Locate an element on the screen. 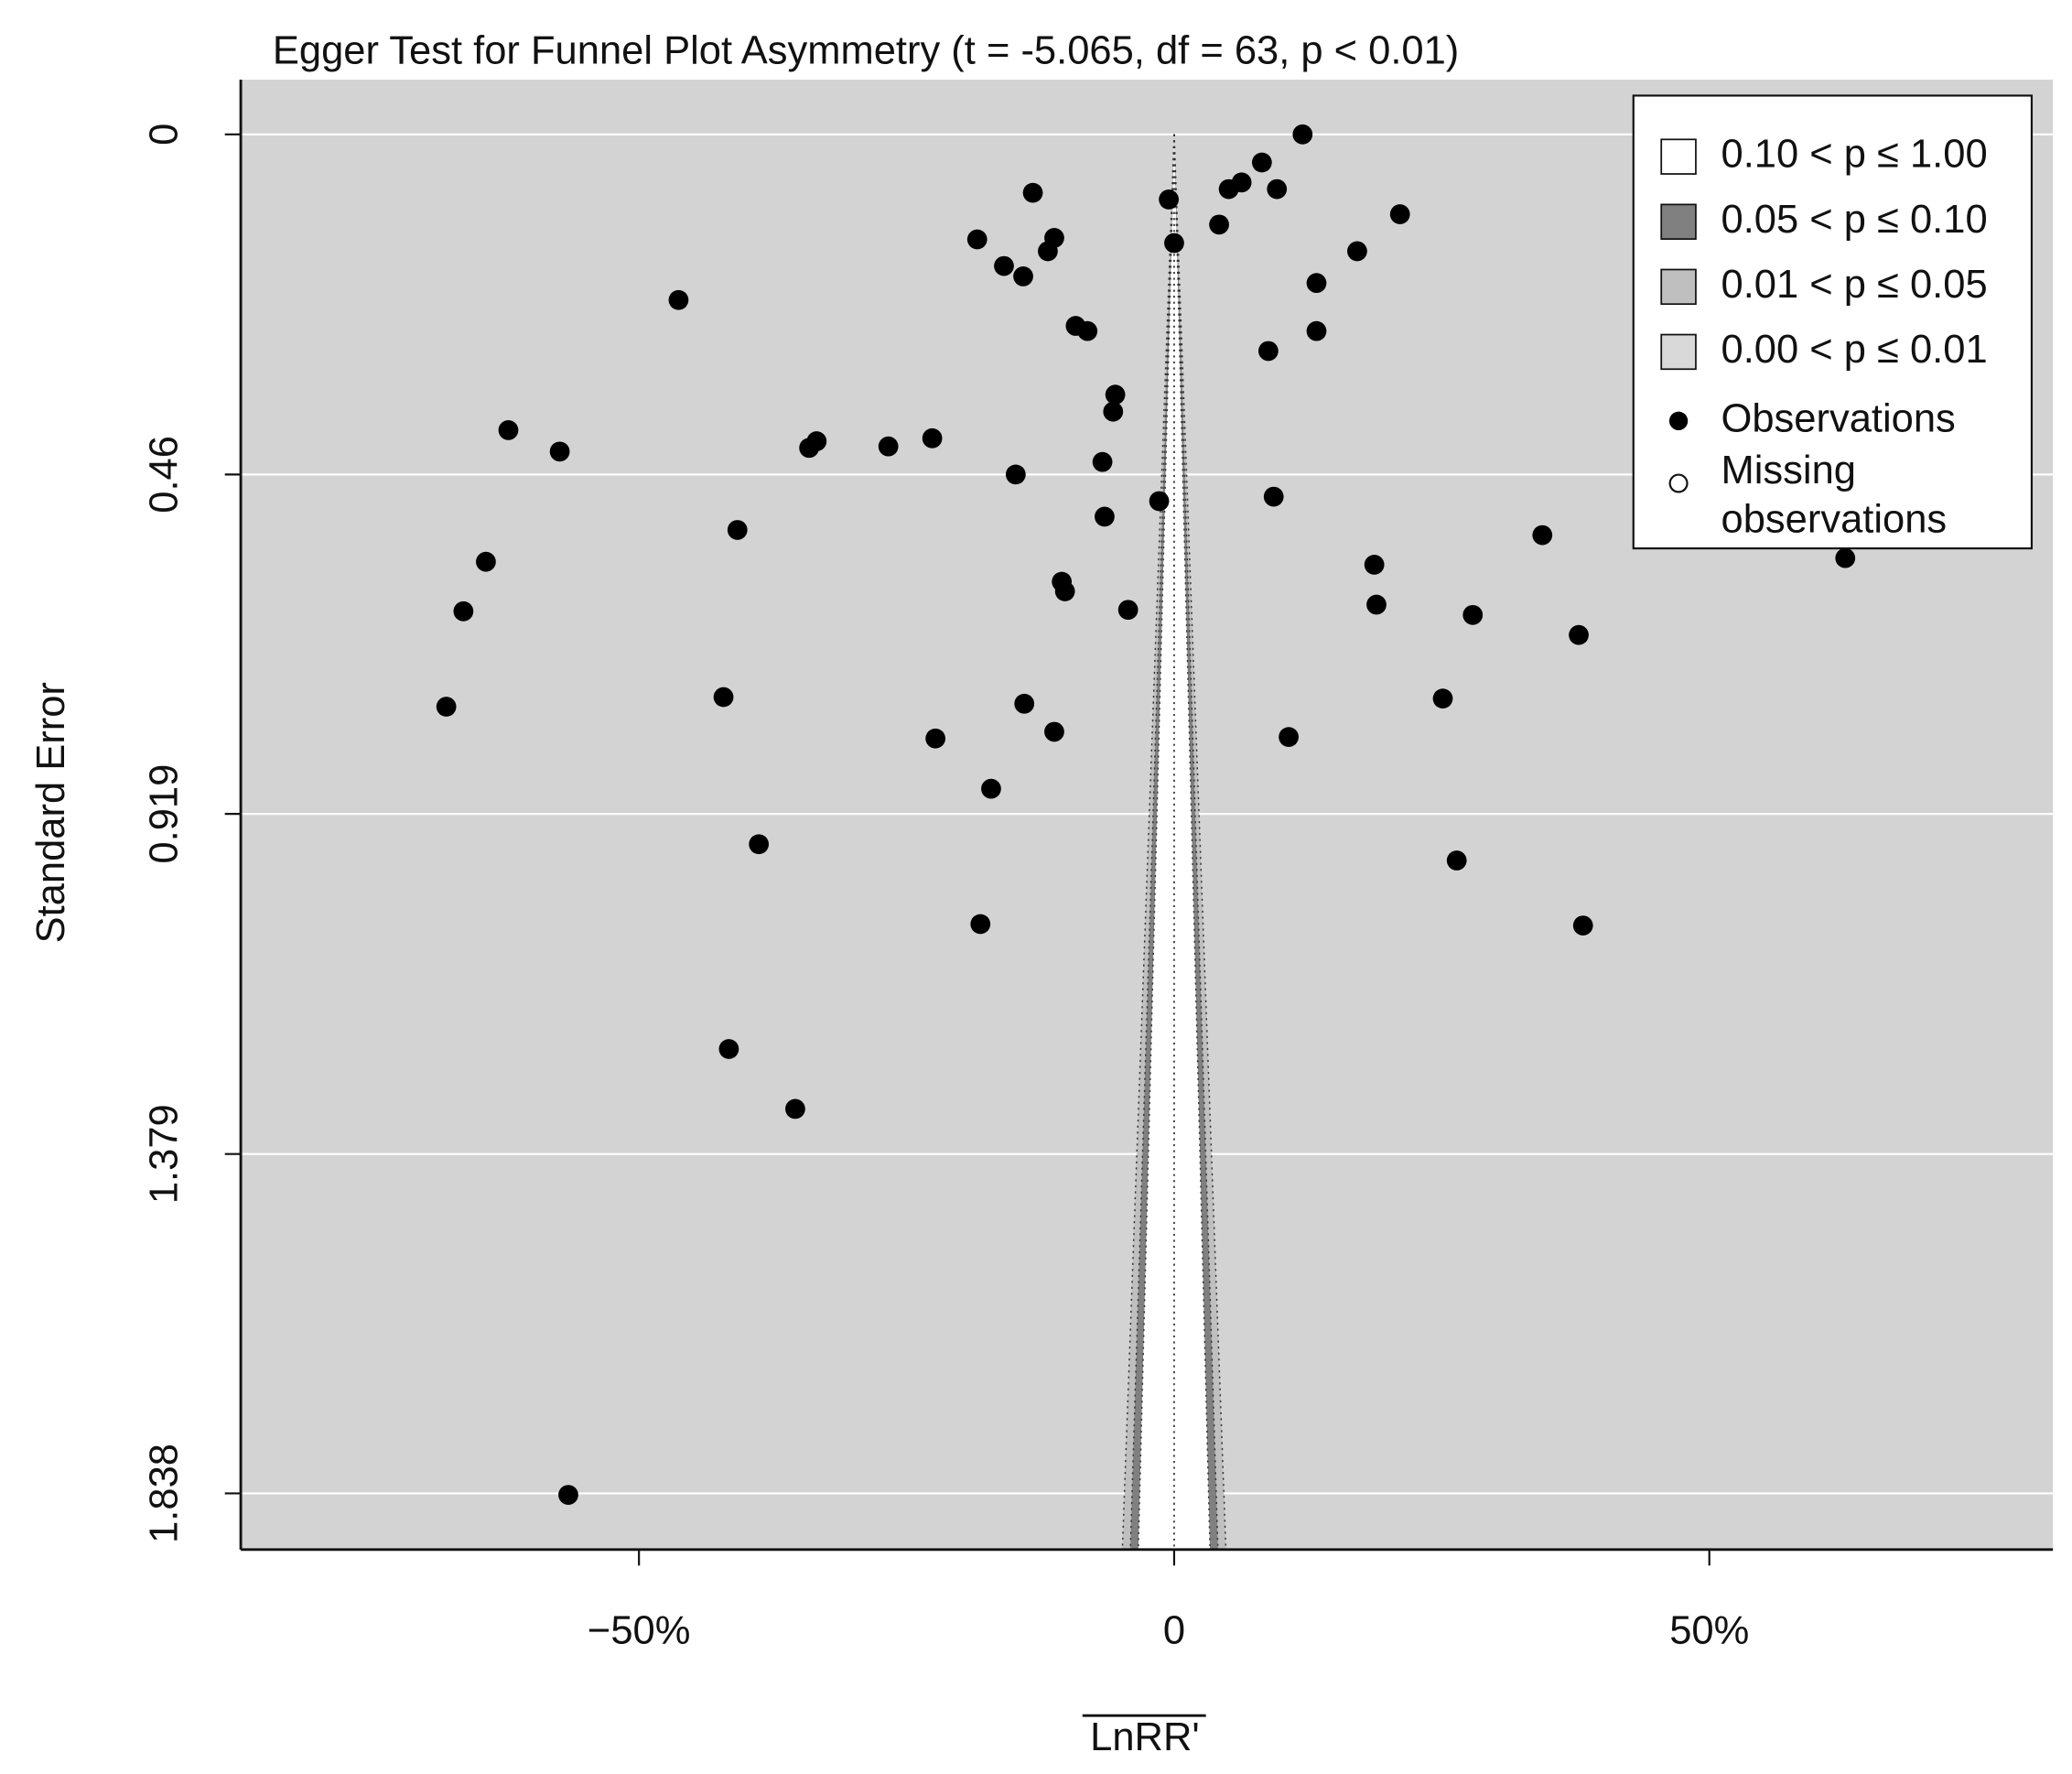 The width and height of the screenshot is (2072, 1774). x-tick-label: 50% is located at coordinates (1709, 1631).